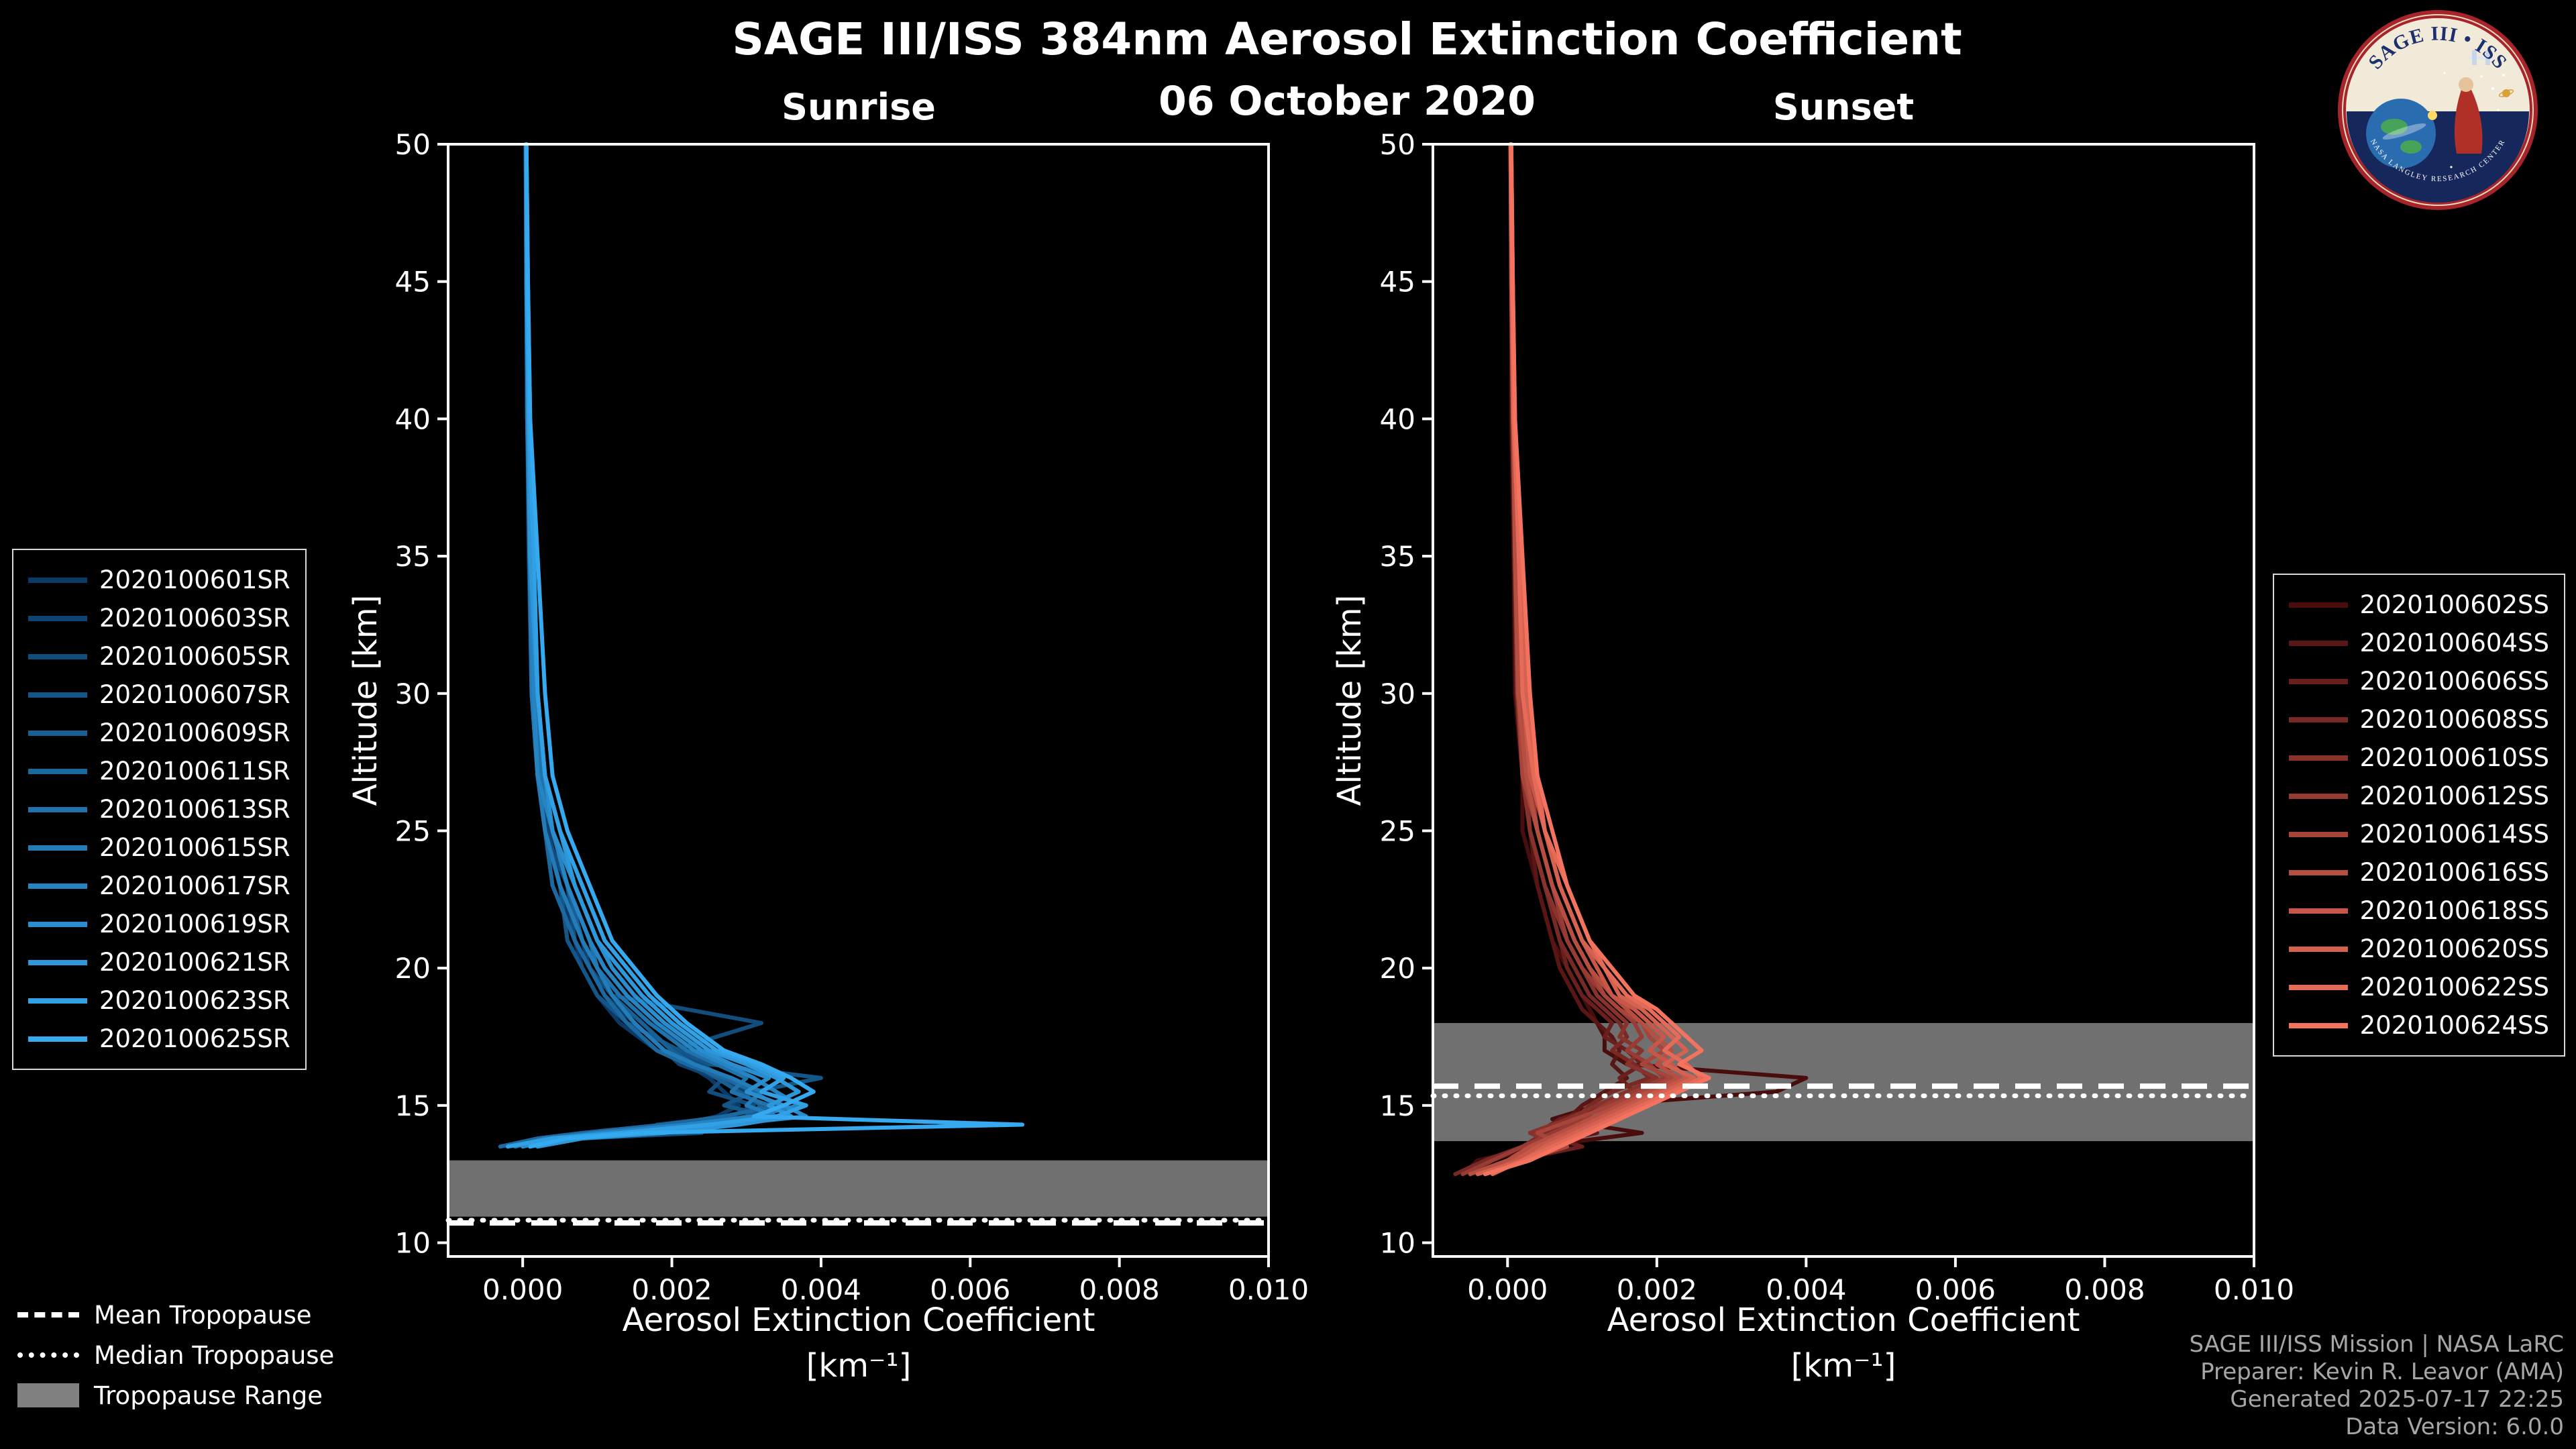 The image size is (2576, 1449). I want to click on series-label: 2020100604SS, so click(2454, 643).